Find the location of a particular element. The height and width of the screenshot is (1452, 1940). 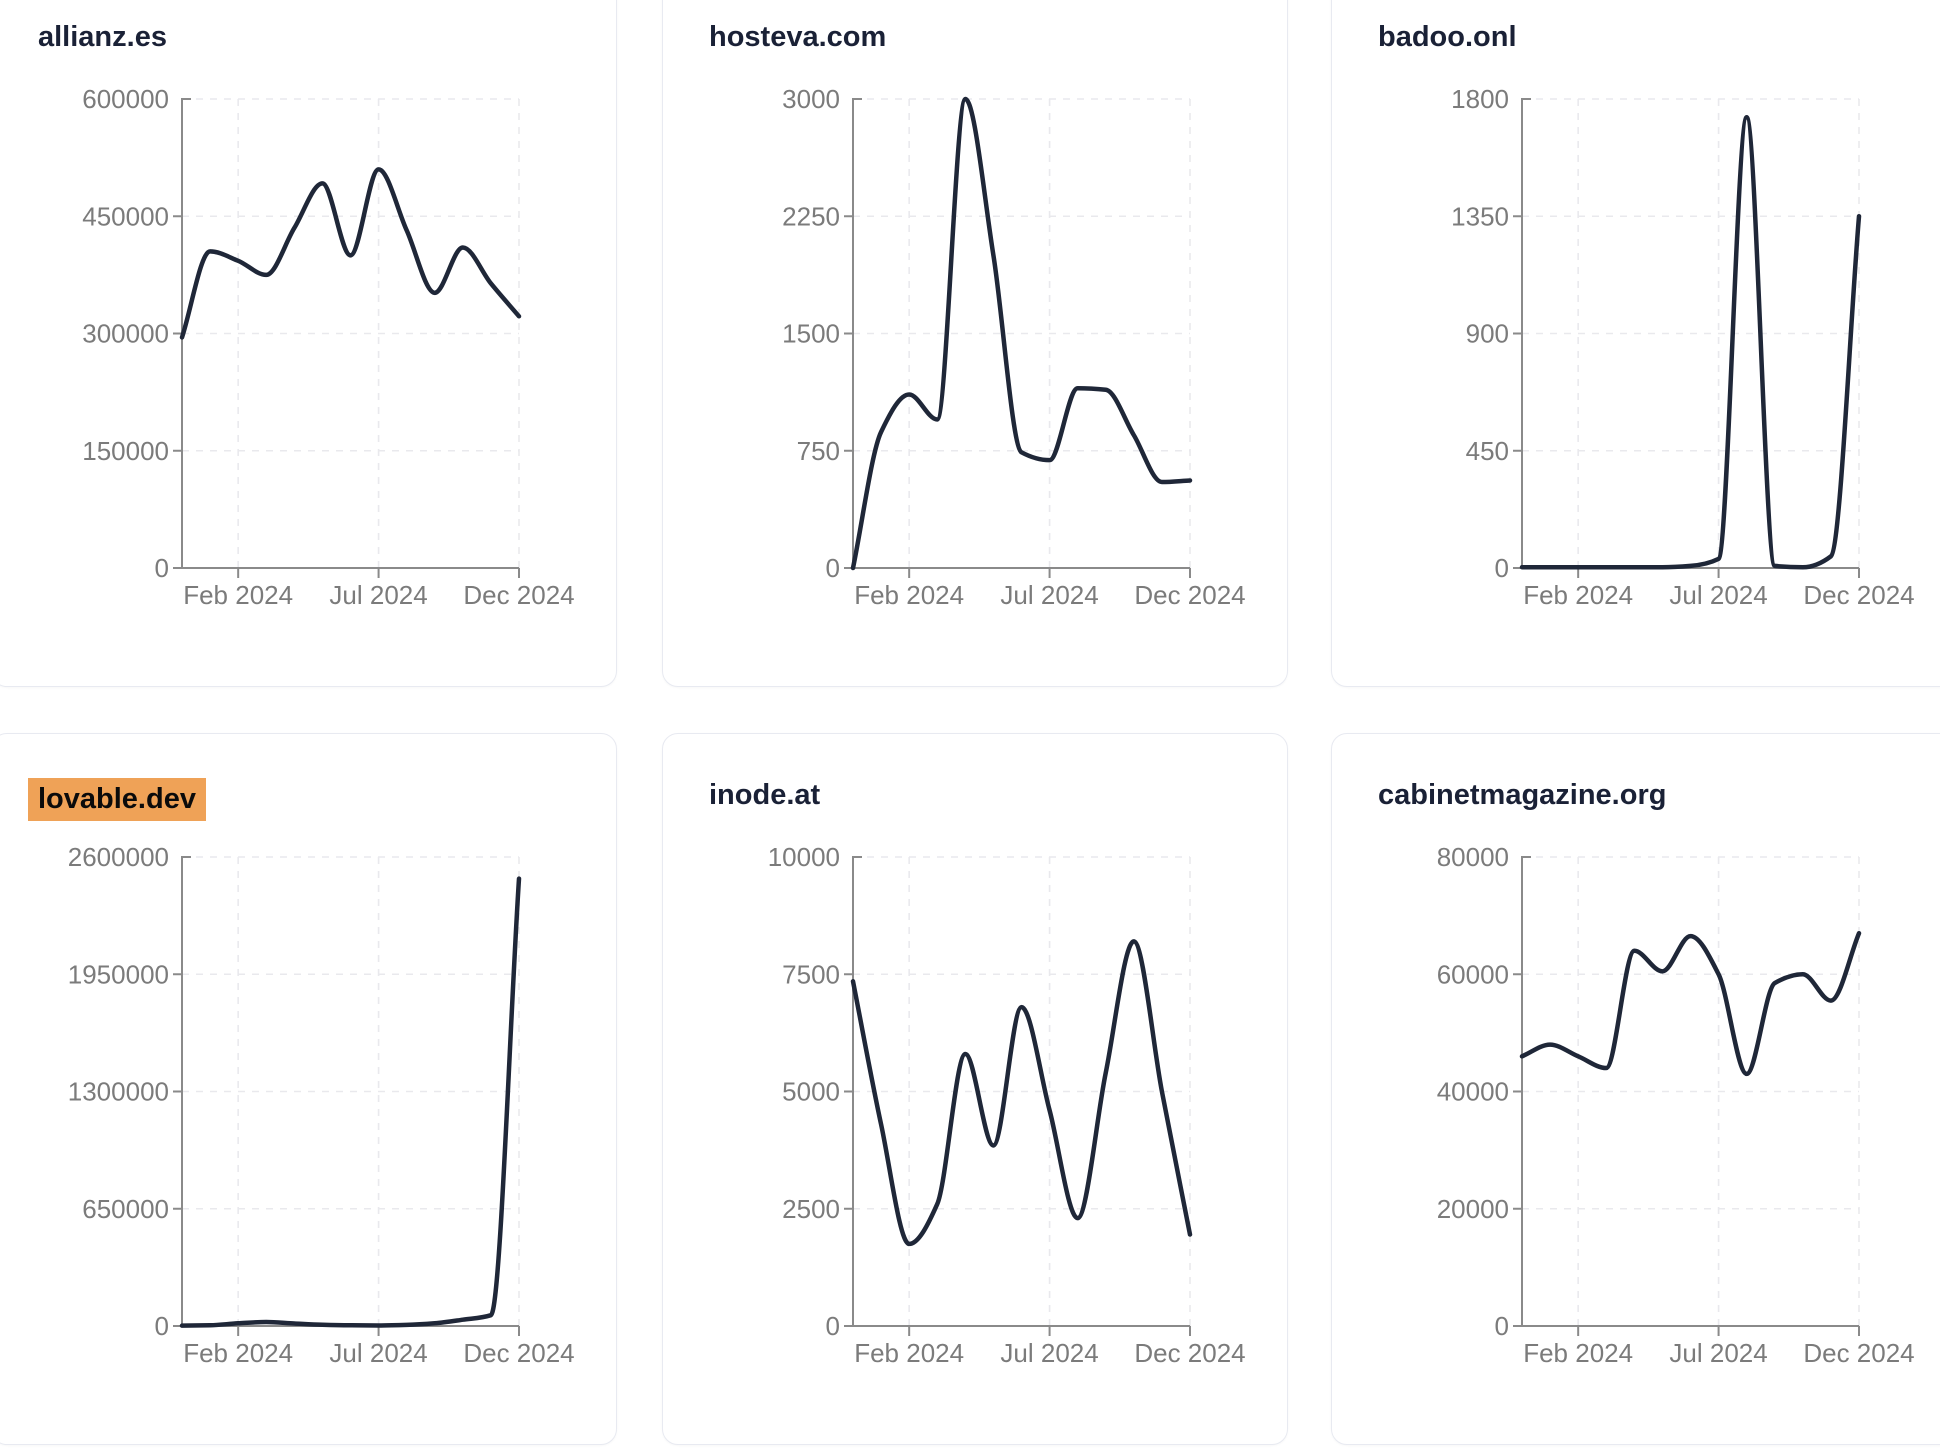

y-tick-label: 900 is located at coordinates (1487, 334).